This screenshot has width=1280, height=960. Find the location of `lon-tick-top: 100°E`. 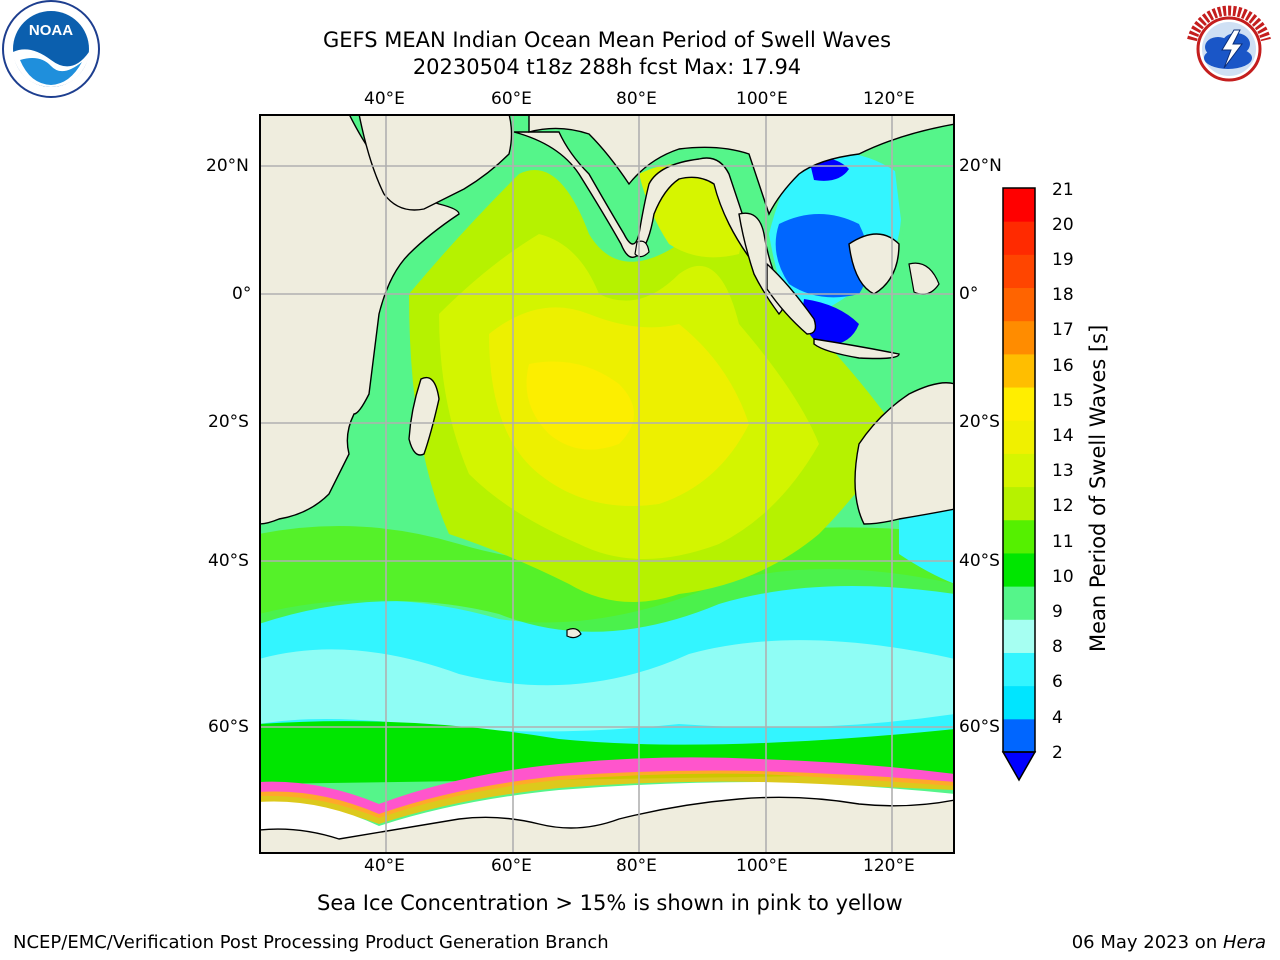

lon-tick-top: 100°E is located at coordinates (762, 99).